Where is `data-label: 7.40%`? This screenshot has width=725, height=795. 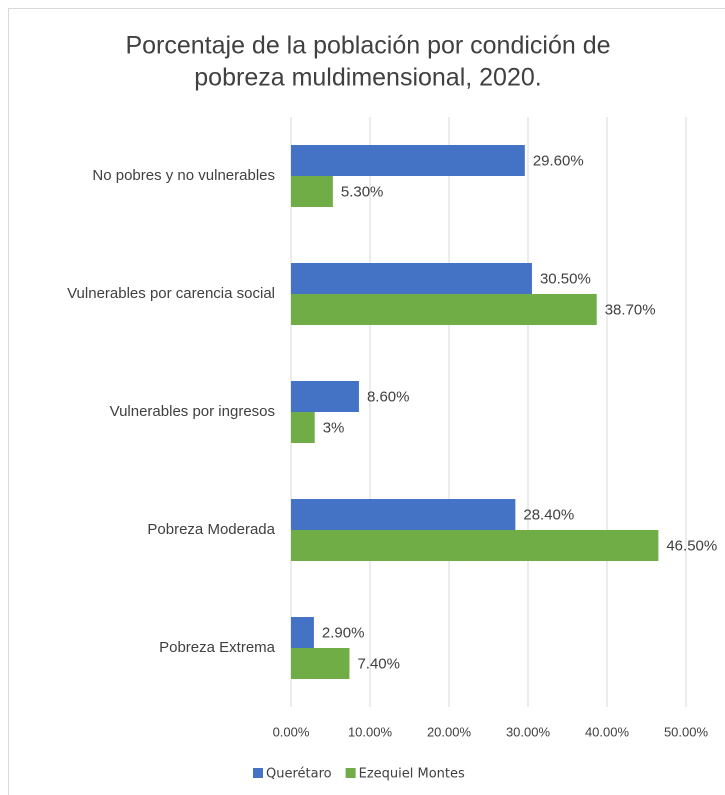
data-label: 7.40% is located at coordinates (378, 663).